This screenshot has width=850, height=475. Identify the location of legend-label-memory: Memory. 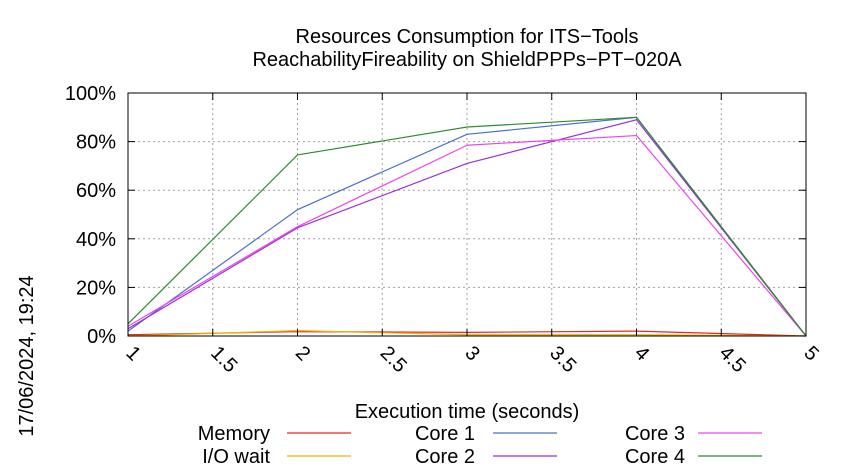
(234, 434).